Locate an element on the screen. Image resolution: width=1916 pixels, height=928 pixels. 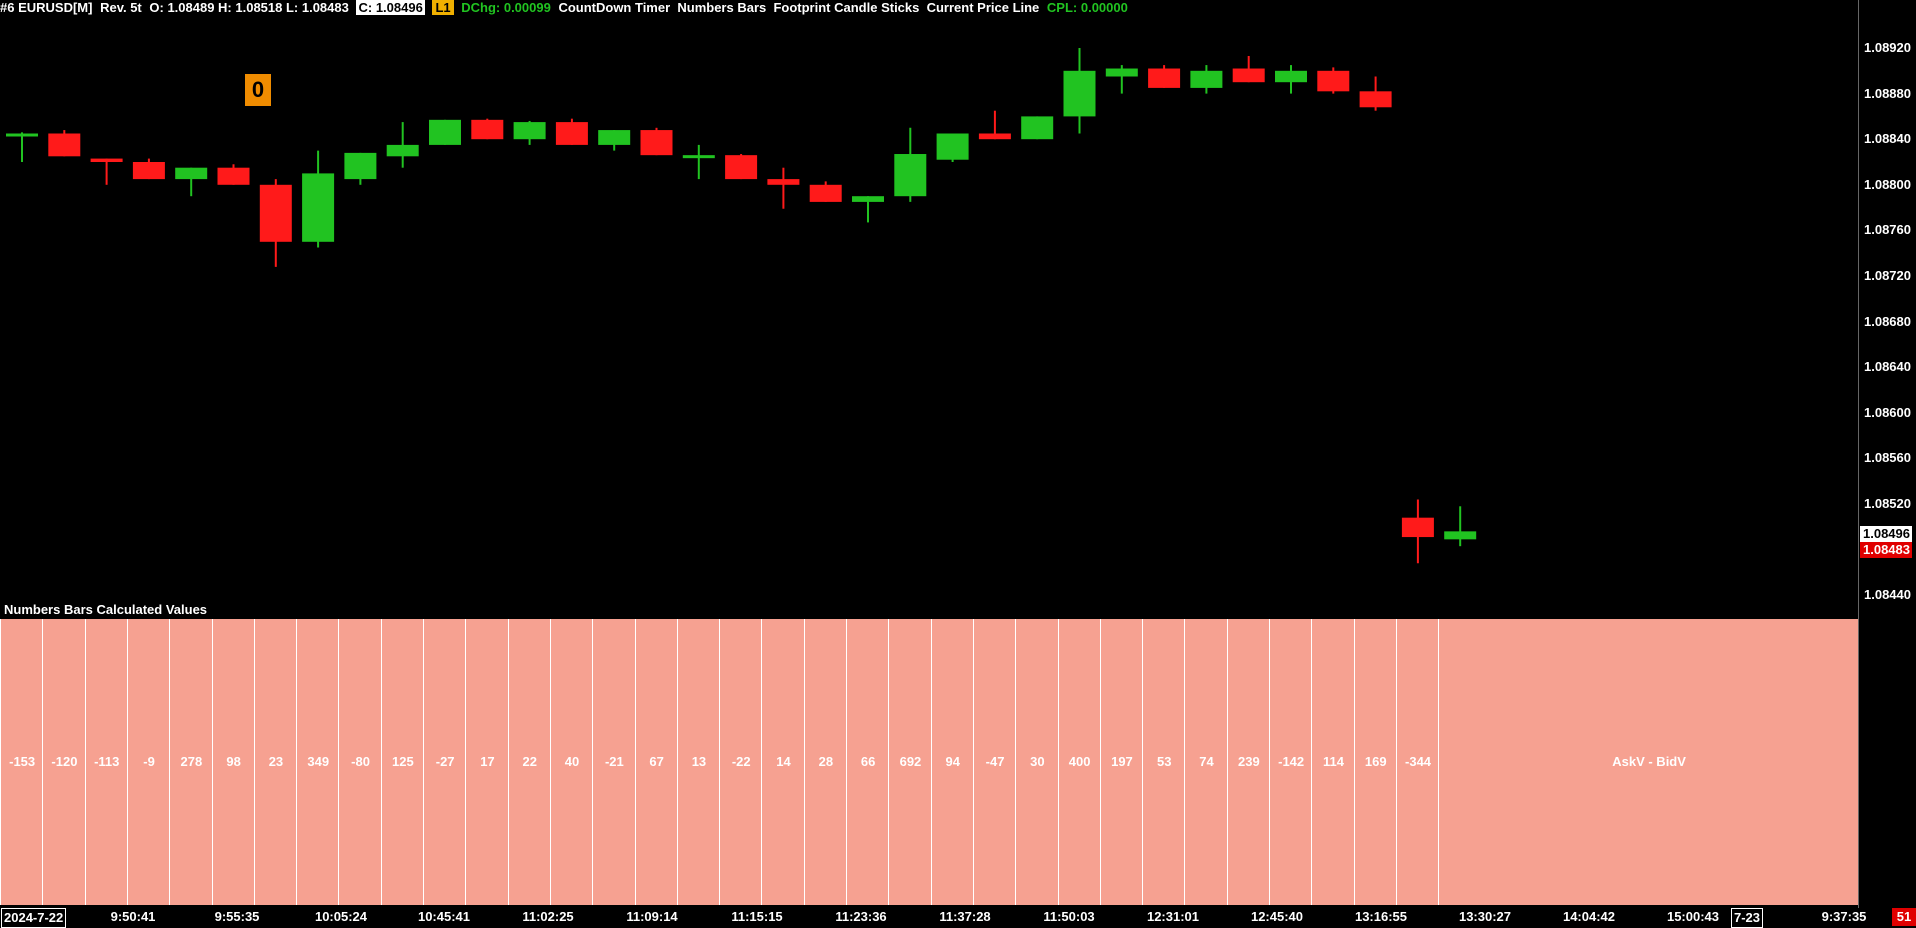
price-tick-label: 1.08800 is located at coordinates (1887, 184).